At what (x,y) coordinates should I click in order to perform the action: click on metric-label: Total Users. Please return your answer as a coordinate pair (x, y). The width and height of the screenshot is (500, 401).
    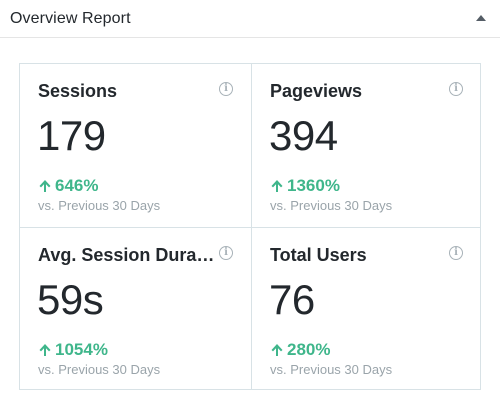
    Looking at the image, I should click on (318, 255).